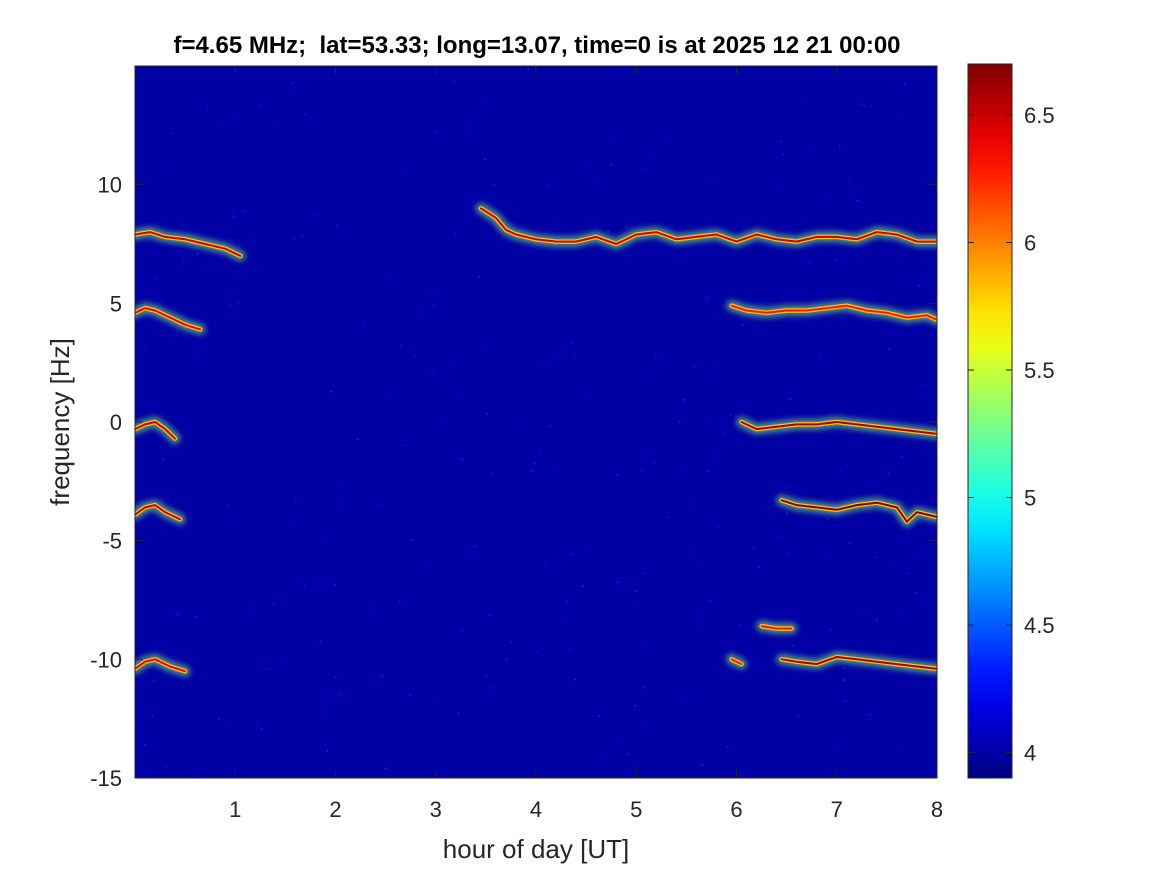 This screenshot has height=875, width=1167. I want to click on colorbar-tick-label: 4.5, so click(1039, 625).